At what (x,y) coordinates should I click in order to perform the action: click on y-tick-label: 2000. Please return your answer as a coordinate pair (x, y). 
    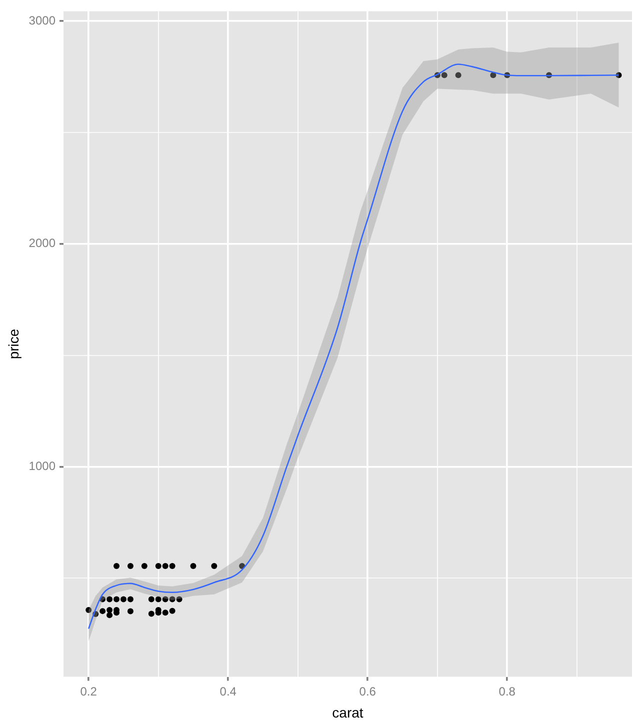
    Looking at the image, I should click on (42, 243).